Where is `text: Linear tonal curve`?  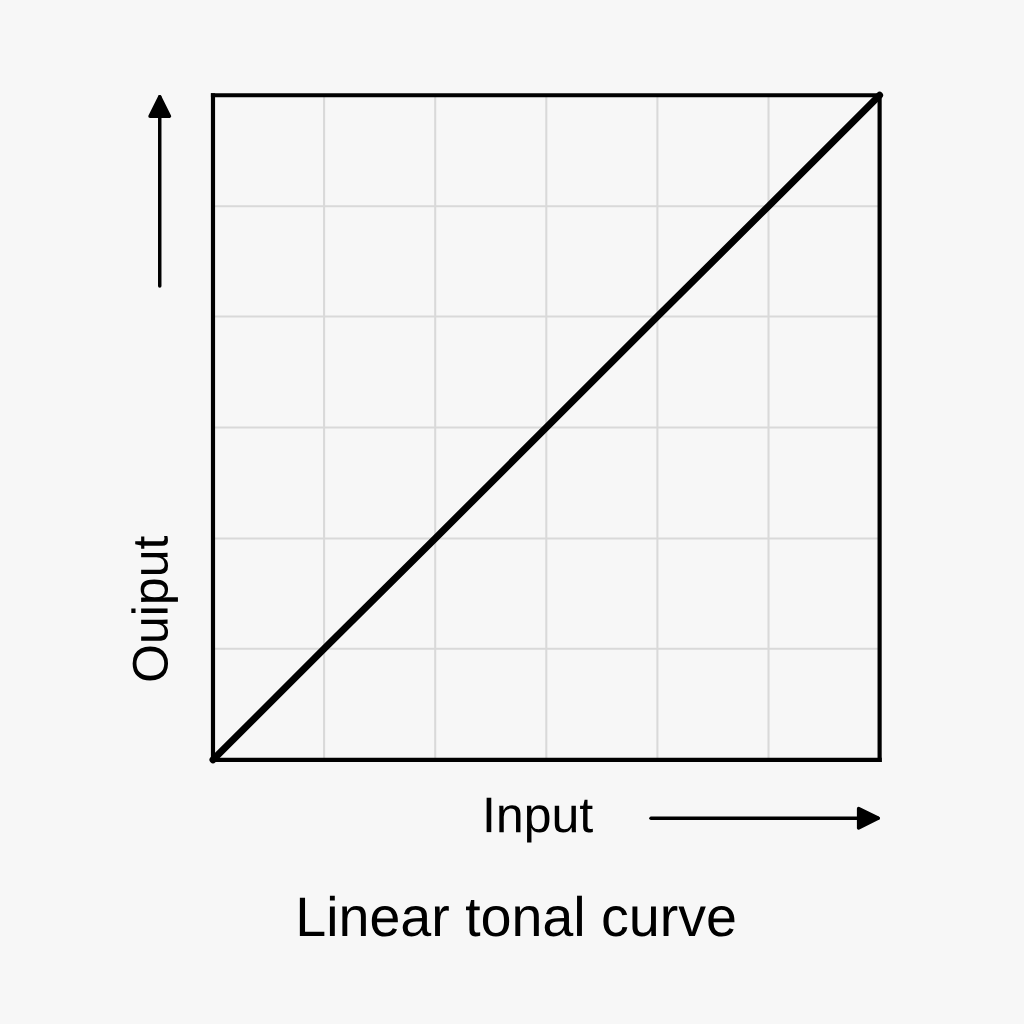
text: Linear tonal curve is located at coordinates (517, 916).